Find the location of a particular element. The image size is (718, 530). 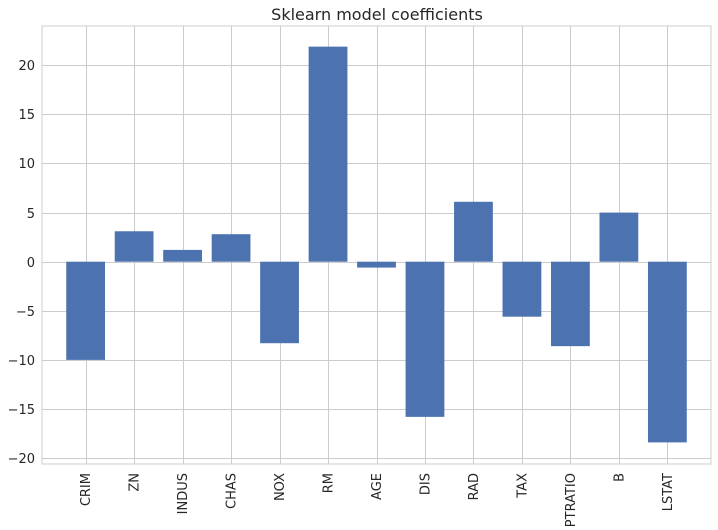

bar-nox is located at coordinates (279, 302).